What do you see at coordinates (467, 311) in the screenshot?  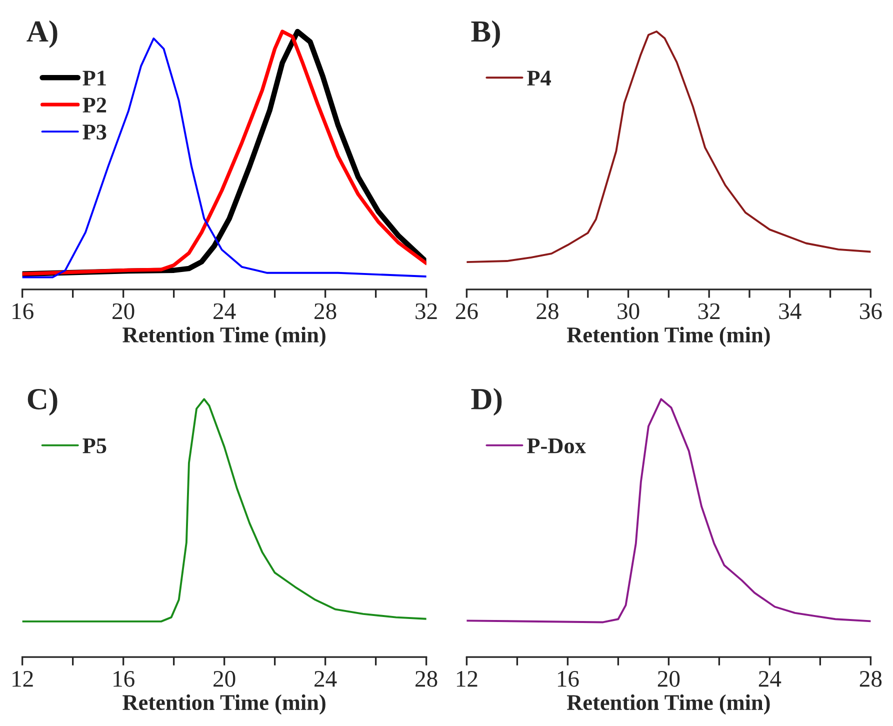 I see `x-tick-label: 26` at bounding box center [467, 311].